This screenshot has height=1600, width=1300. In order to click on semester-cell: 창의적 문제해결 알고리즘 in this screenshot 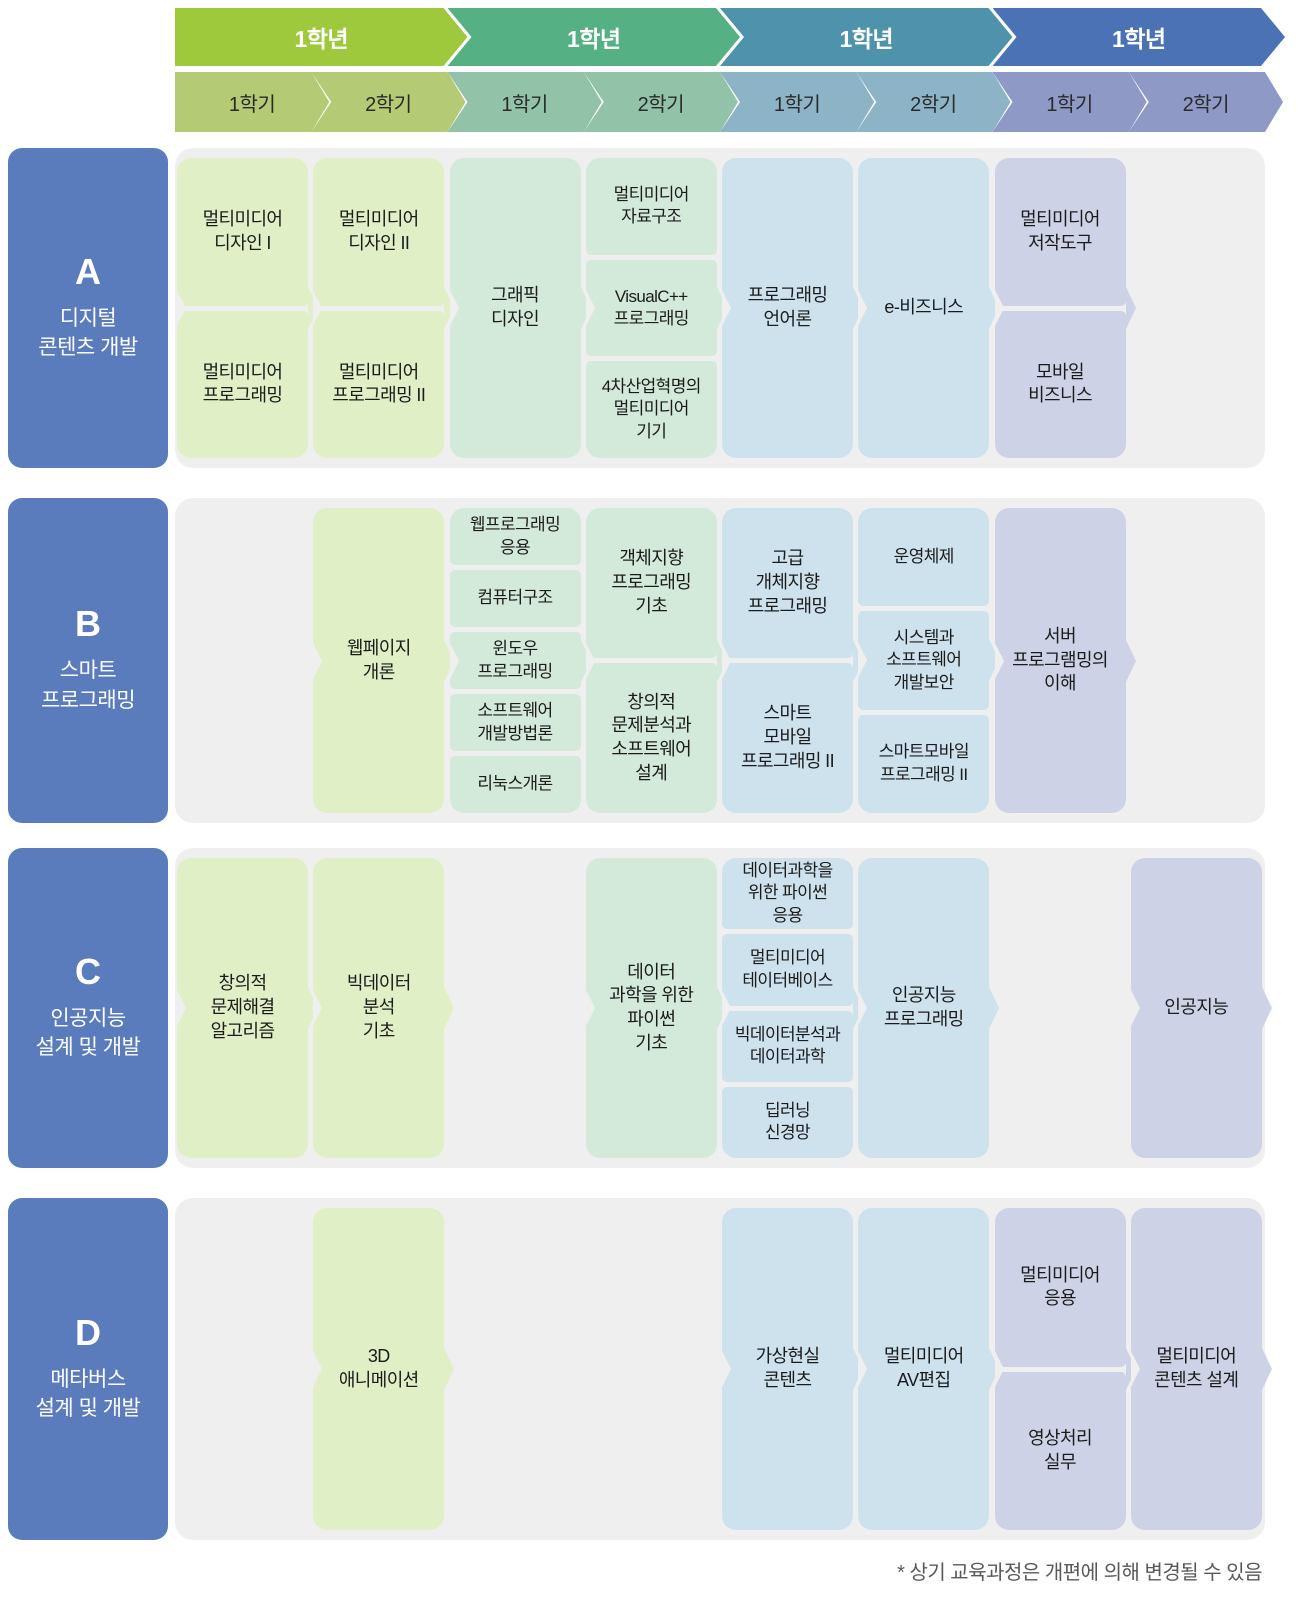, I will do `click(242, 1008)`.